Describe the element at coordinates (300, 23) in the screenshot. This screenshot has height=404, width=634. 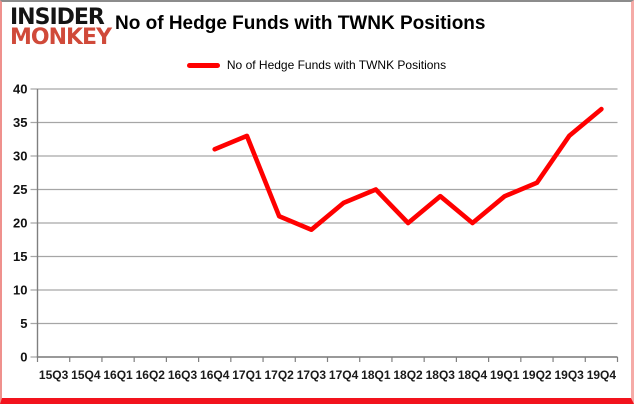
I see `chart-title: No of Hedge Funds with TWNK Positions` at that location.